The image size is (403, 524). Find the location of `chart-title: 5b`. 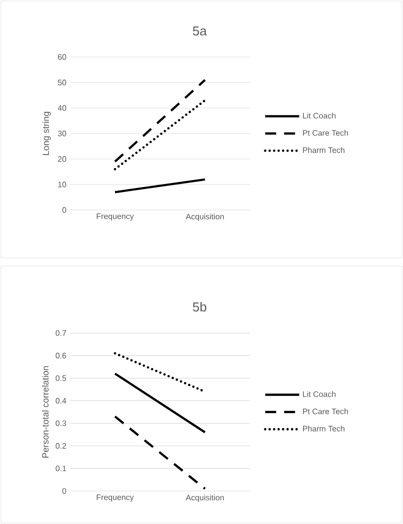

chart-title: 5b is located at coordinates (199, 307).